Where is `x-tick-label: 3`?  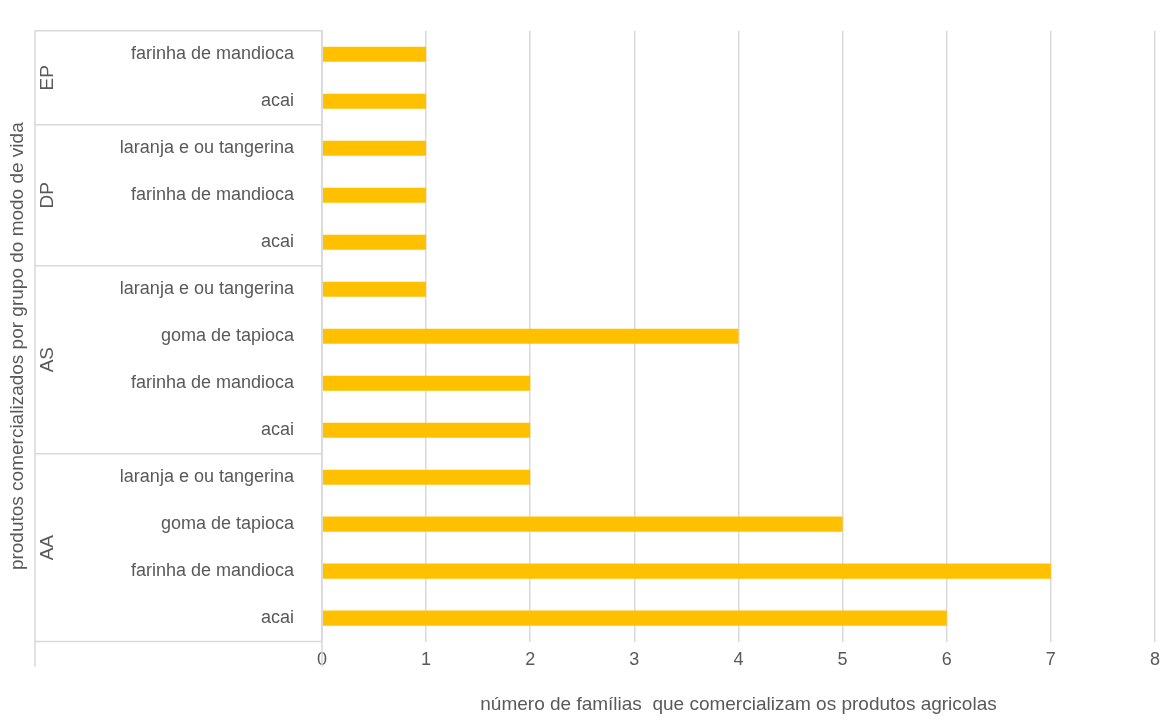
x-tick-label: 3 is located at coordinates (634, 659).